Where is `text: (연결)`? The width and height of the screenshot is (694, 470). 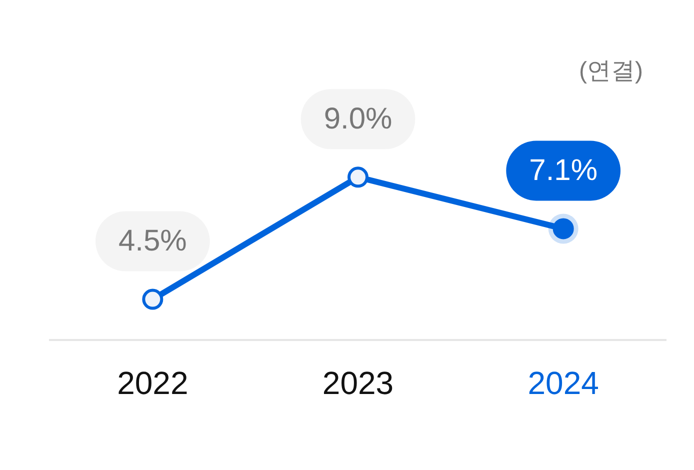 text: (연결) is located at coordinates (611, 71).